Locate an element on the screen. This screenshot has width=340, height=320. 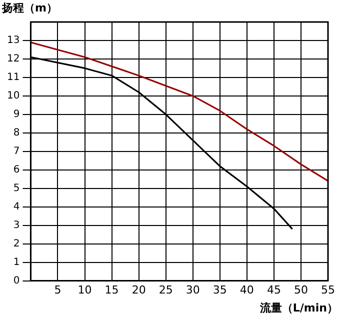
x-tick-label: 5 is located at coordinates (58, 289).